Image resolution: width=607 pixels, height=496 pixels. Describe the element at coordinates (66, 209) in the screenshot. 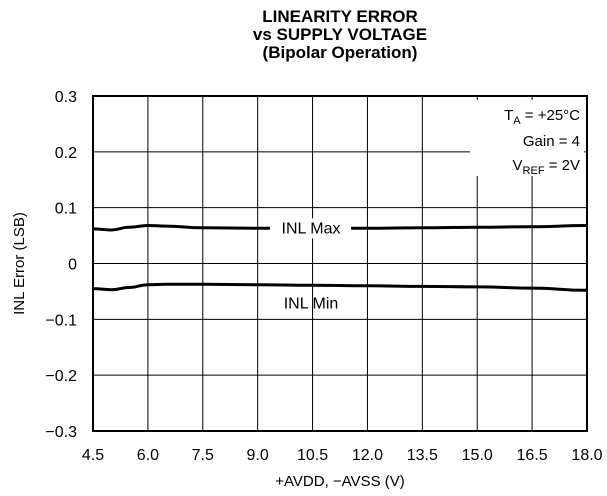

I see `y-tick-label: 0.1` at that location.